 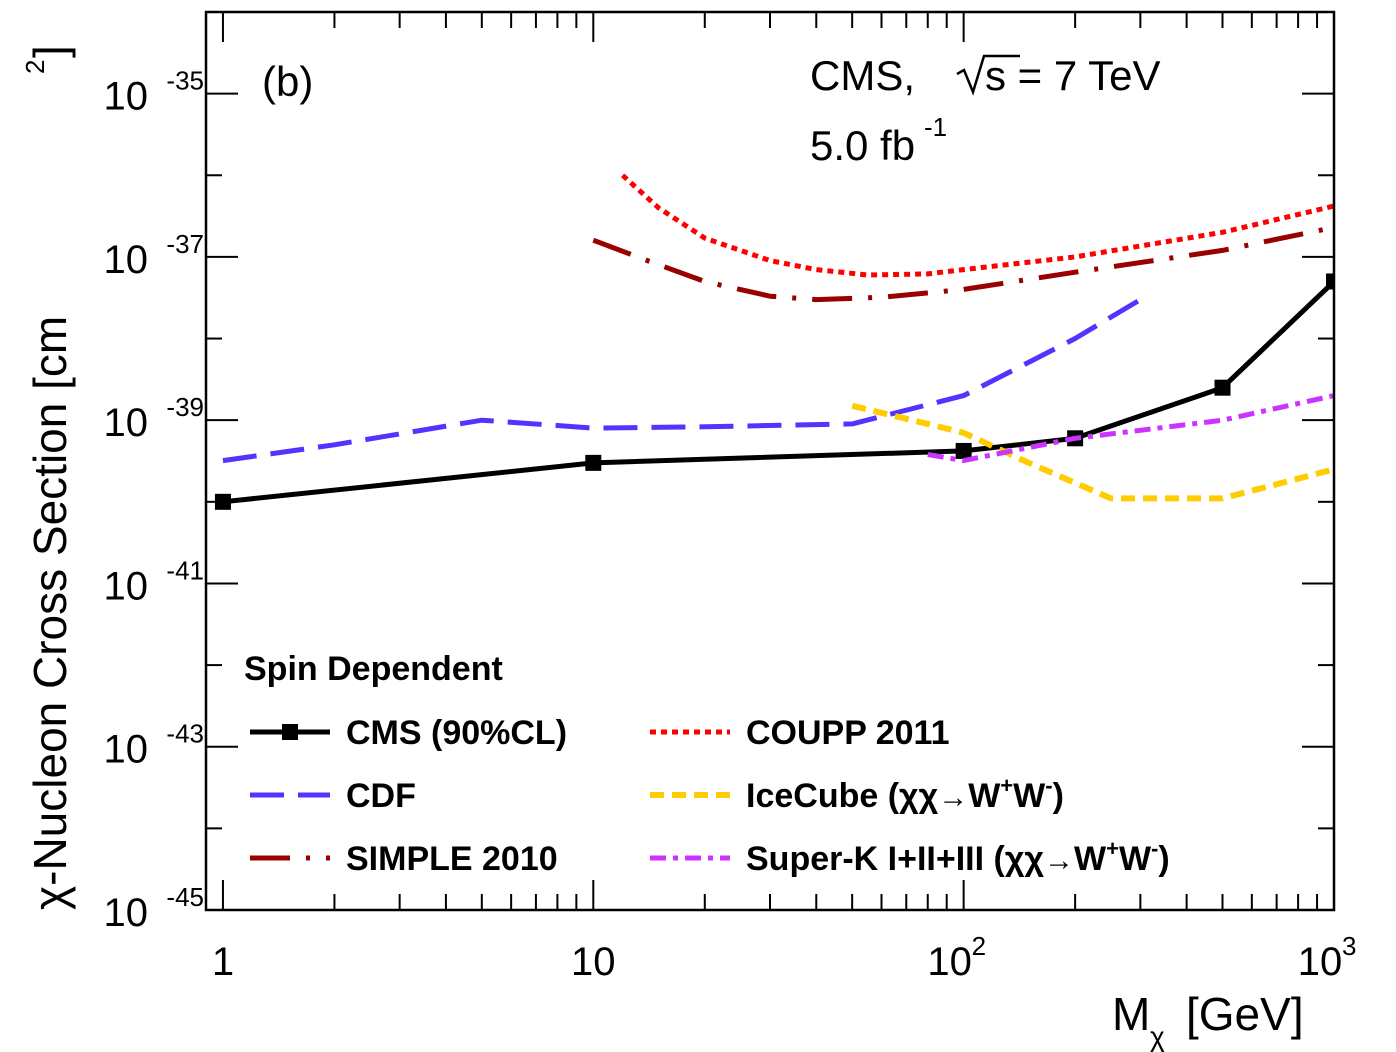 I want to click on legend-label: Super-K I+II+III (χχ→W+W-), so click(x=958, y=857).